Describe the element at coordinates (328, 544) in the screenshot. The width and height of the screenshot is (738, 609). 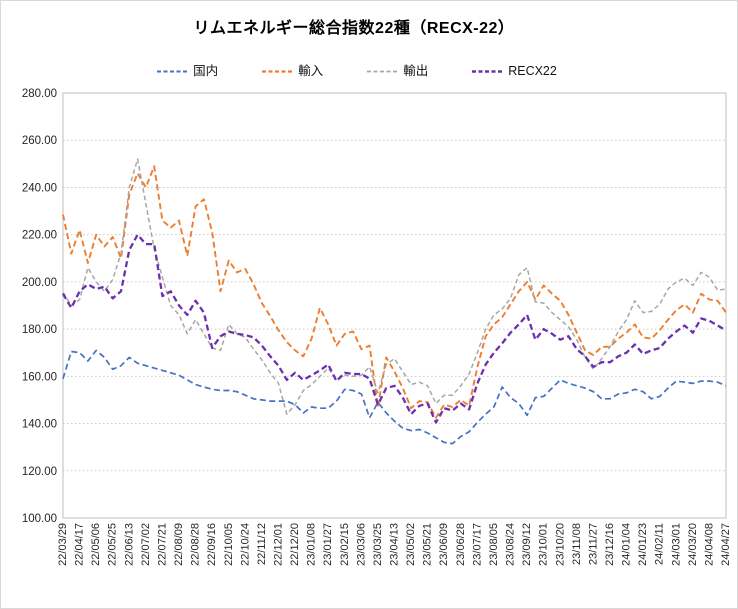
I see `x-axis-tick-label: 23/01/27` at that location.